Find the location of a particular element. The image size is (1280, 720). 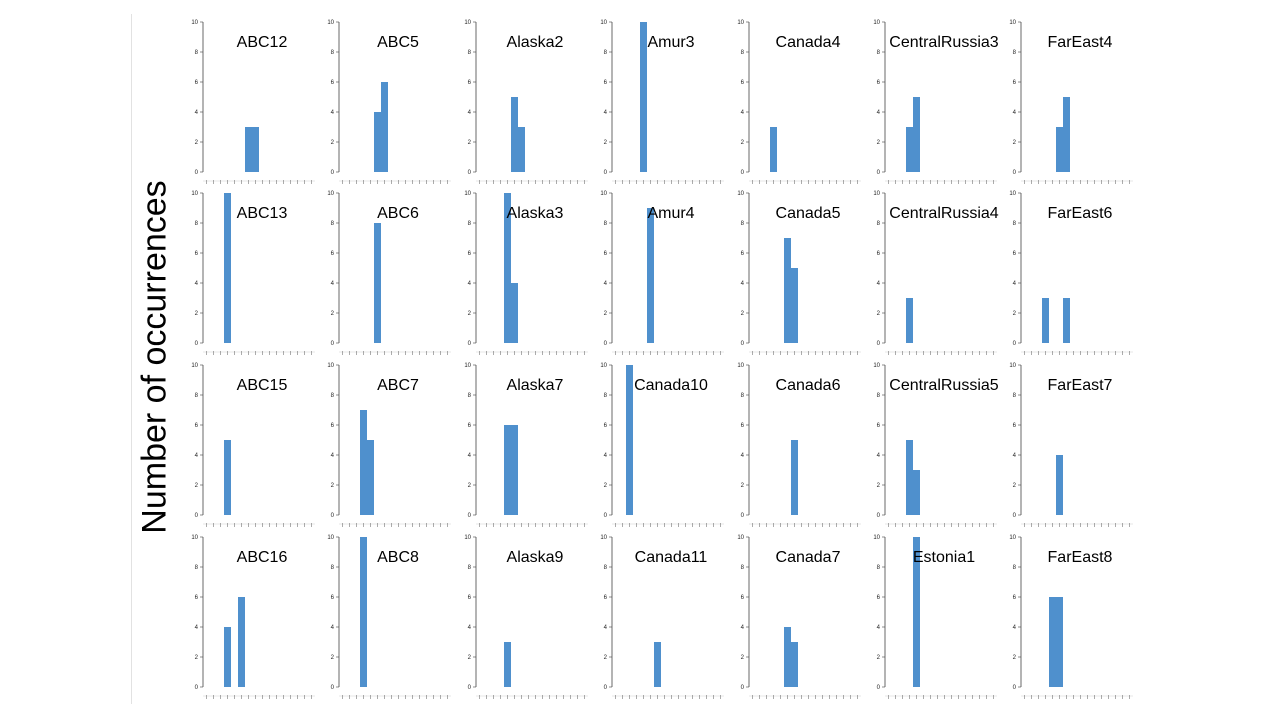

panel-estonia1: 0 2 4 6 8 10 Estonia1 is located at coordinates (935, 617).